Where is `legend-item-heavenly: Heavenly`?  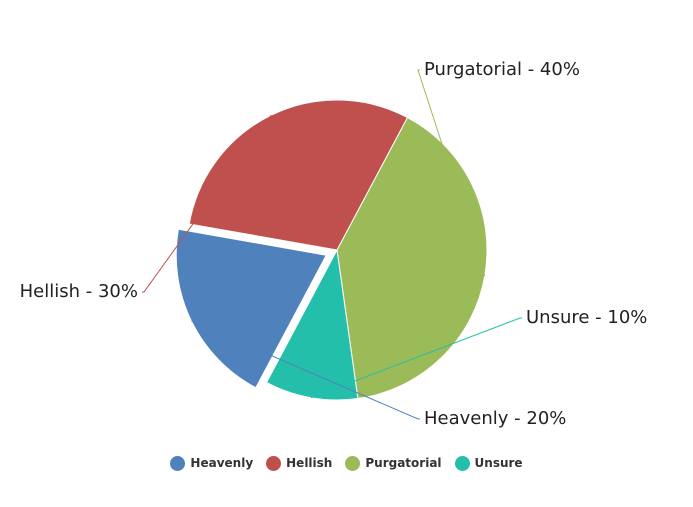
legend-item-heavenly: Heavenly is located at coordinates (212, 463).